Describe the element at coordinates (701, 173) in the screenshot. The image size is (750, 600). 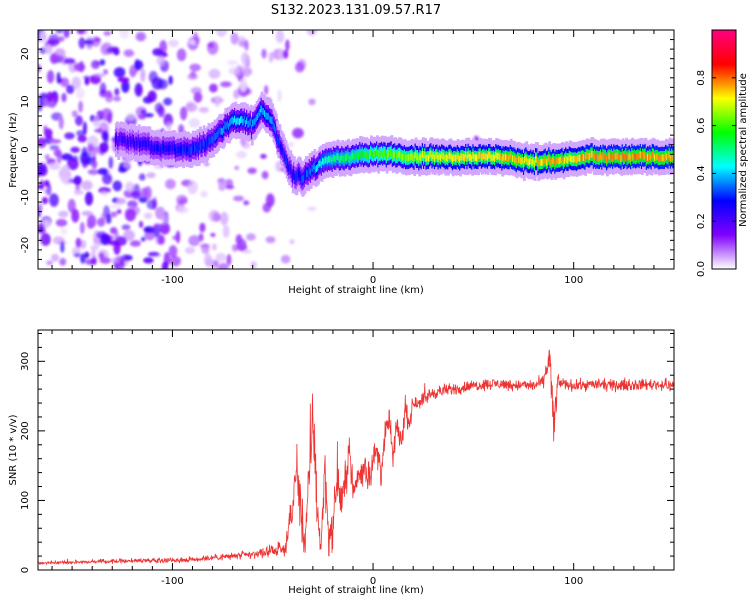
I see `colorbar-tick-label: 0.4` at that location.